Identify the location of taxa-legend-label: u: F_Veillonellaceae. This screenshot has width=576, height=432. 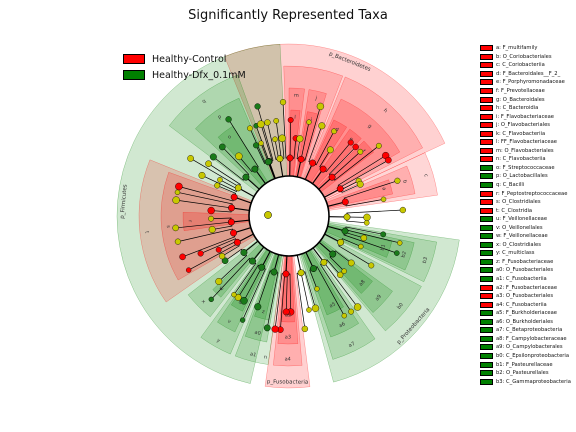
(522, 219).